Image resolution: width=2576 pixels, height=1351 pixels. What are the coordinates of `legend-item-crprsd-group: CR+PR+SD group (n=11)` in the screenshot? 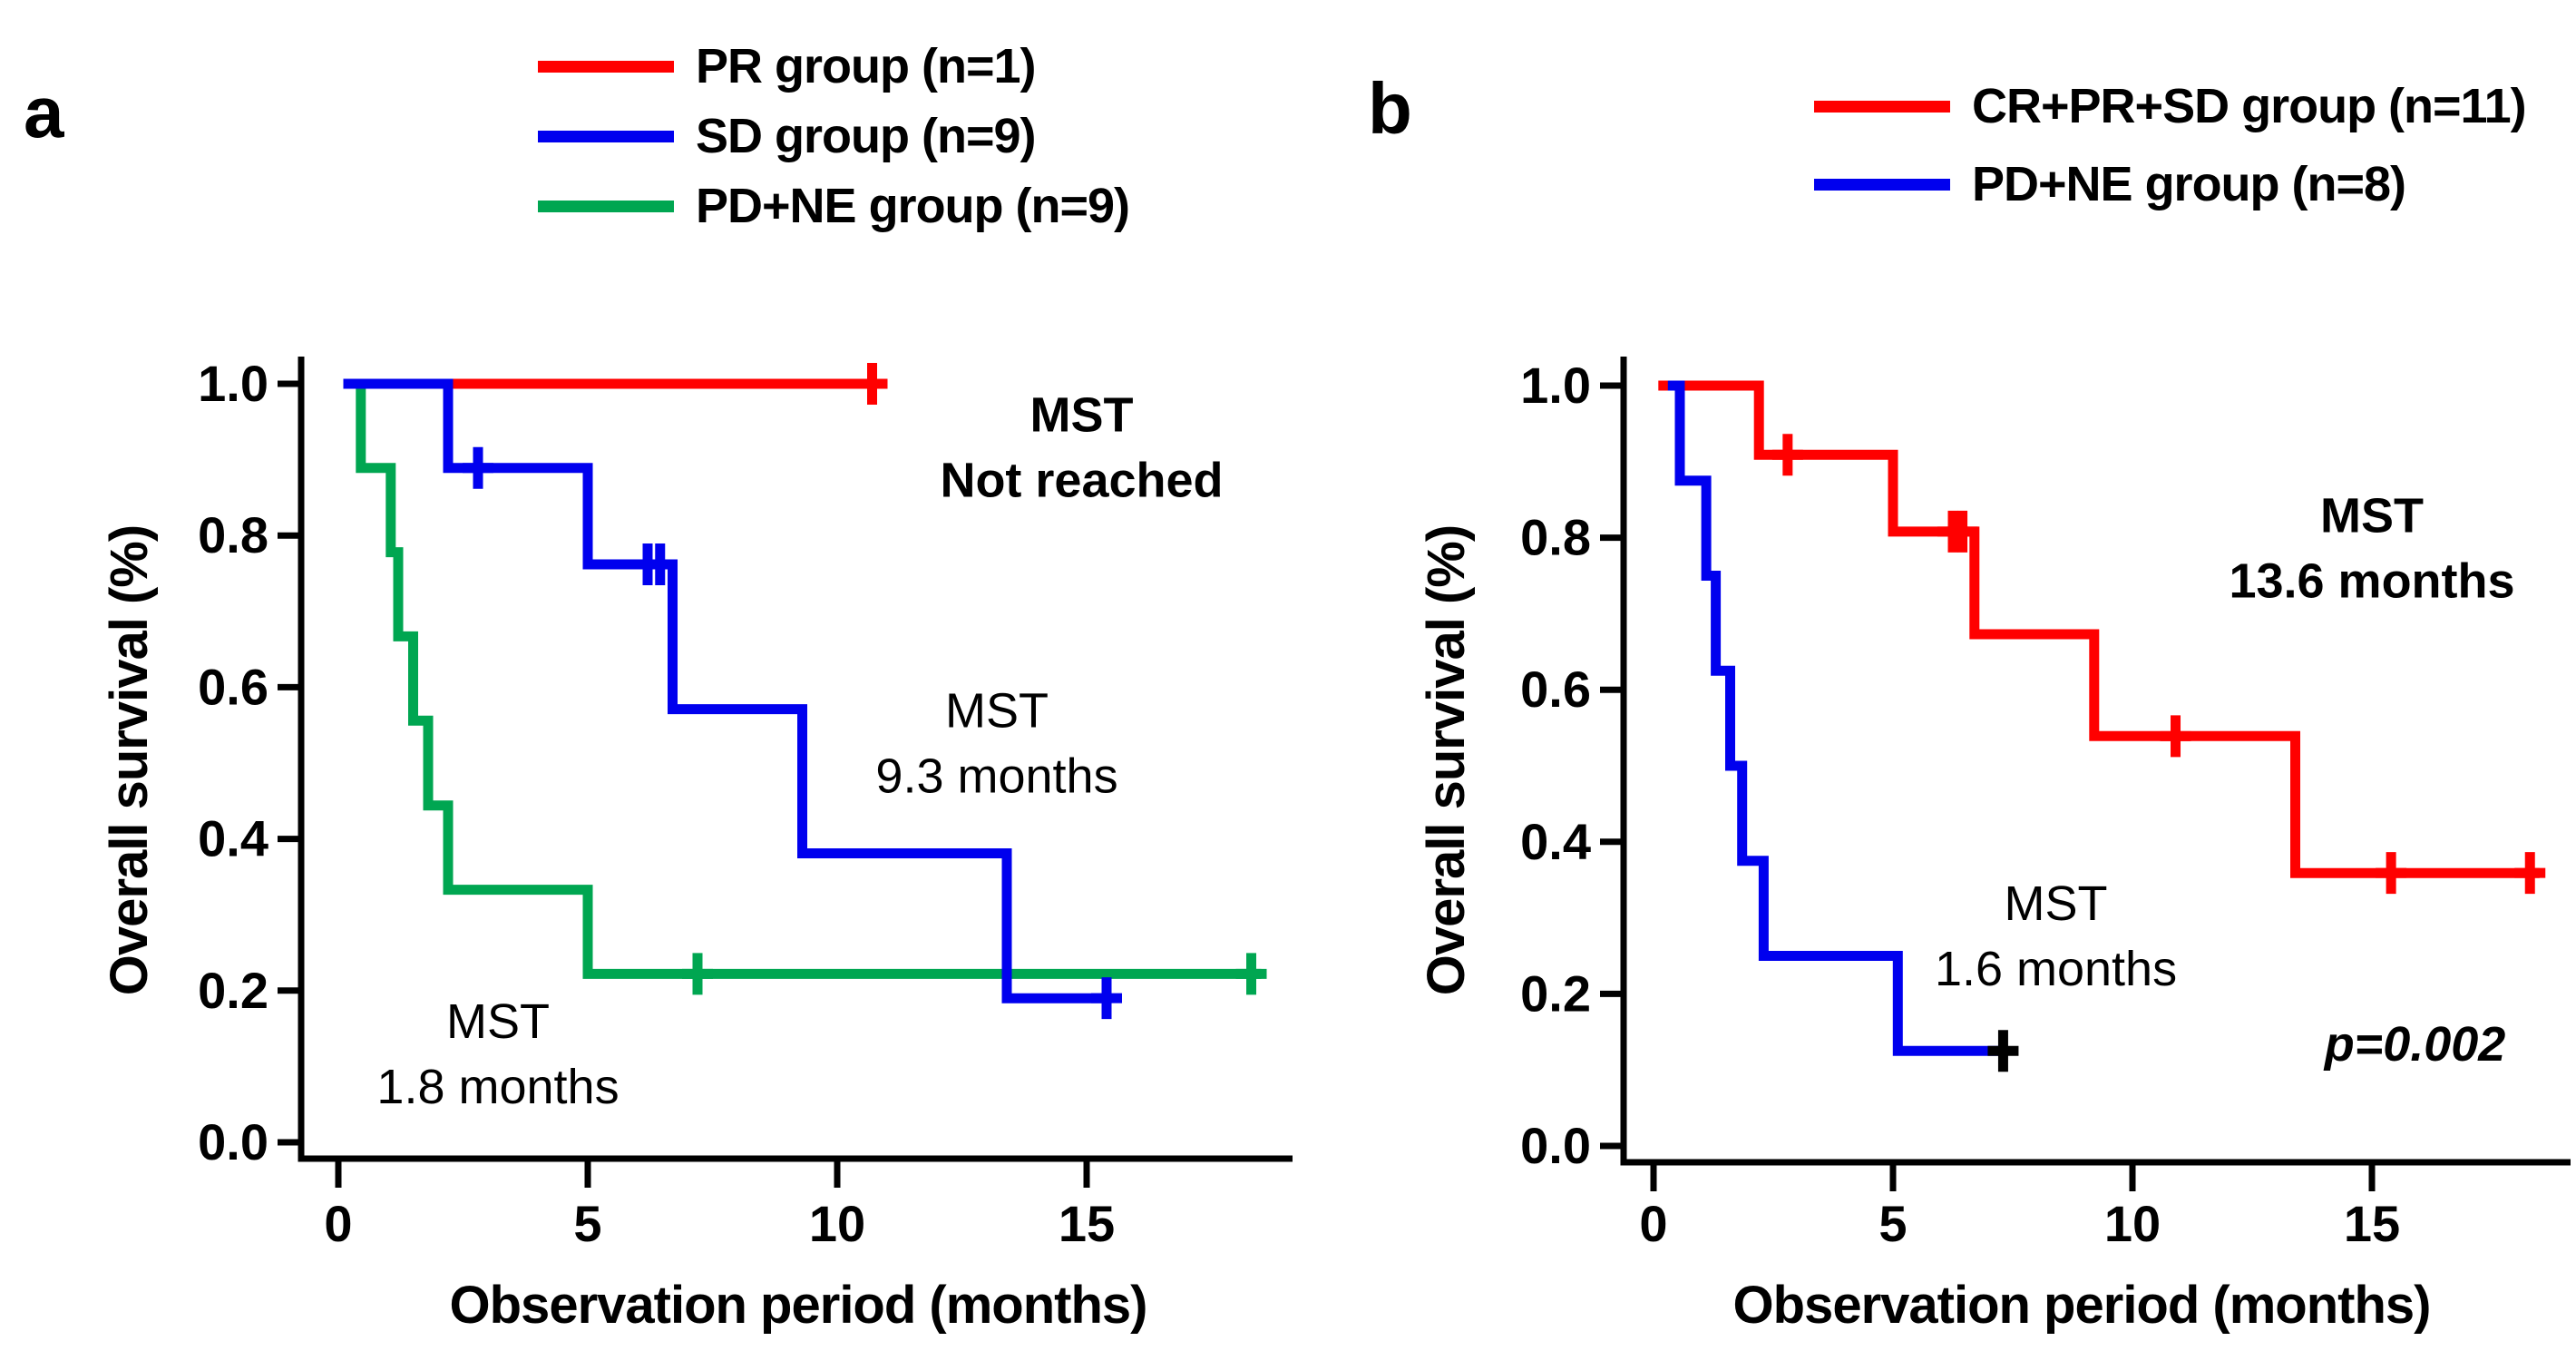 It's located at (2170, 106).